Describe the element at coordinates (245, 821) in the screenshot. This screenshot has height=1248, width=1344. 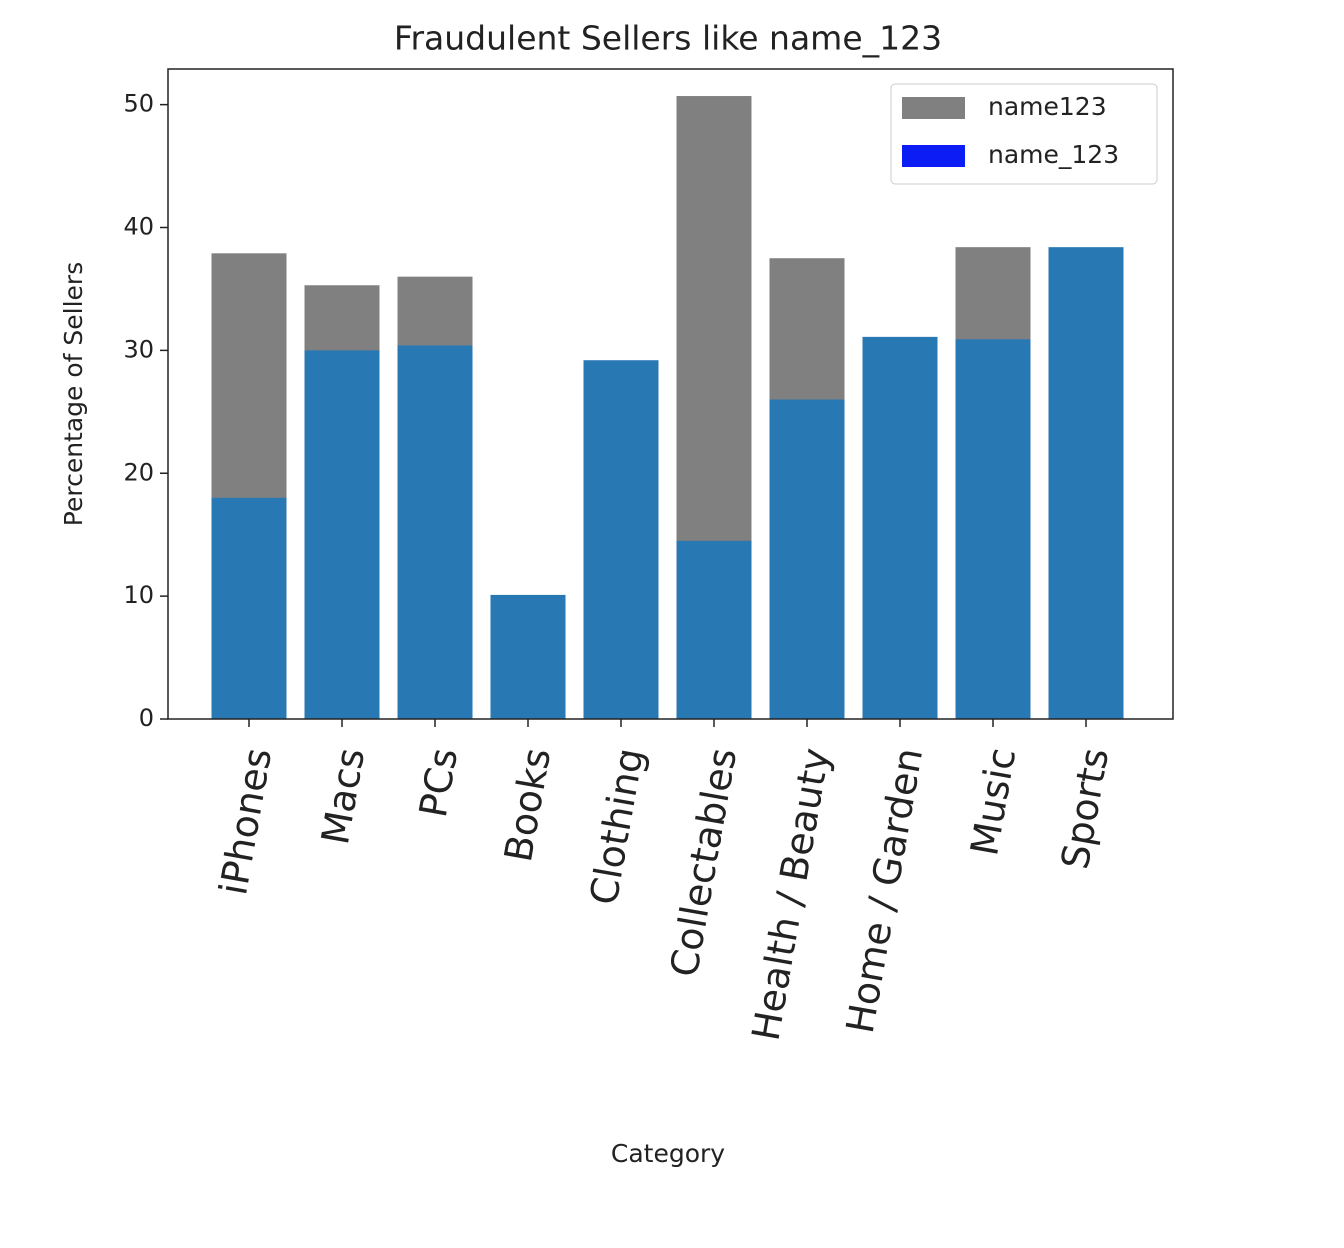
I see `x-tick-label: iPhones` at that location.